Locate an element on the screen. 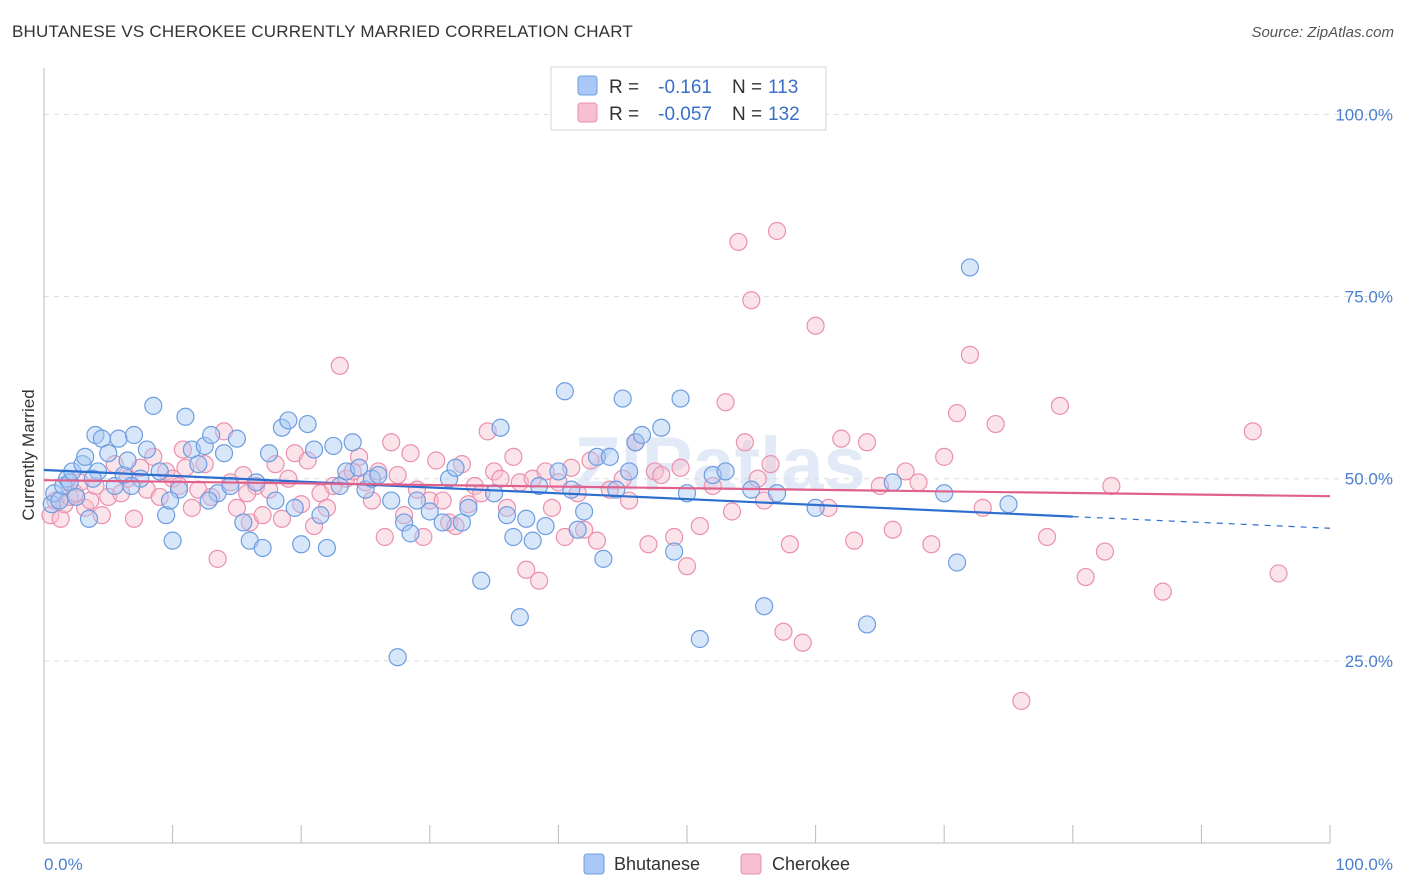 This screenshot has width=1406, height=892. y-tick-50: 50.0% is located at coordinates (1369, 479).